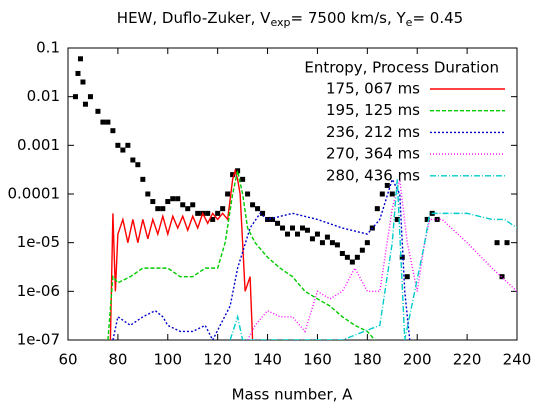 This screenshot has height=415, width=545. What do you see at coordinates (373, 110) in the screenshot?
I see `legend-label: 195, 125 ms` at bounding box center [373, 110].